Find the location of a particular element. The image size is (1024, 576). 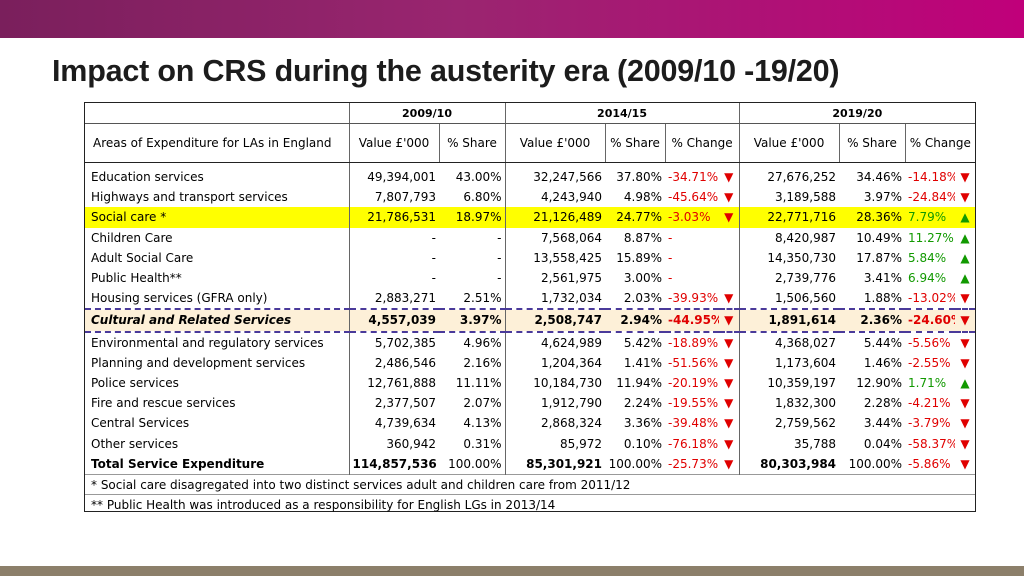

value-cell: 32,247,566 is located at coordinates (568, 177).